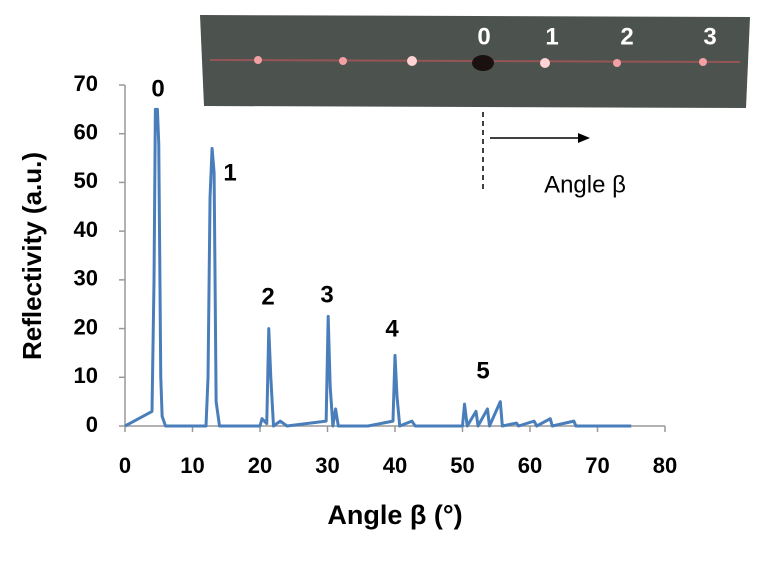  I want to click on x-tick-label: 50, so click(462, 465).